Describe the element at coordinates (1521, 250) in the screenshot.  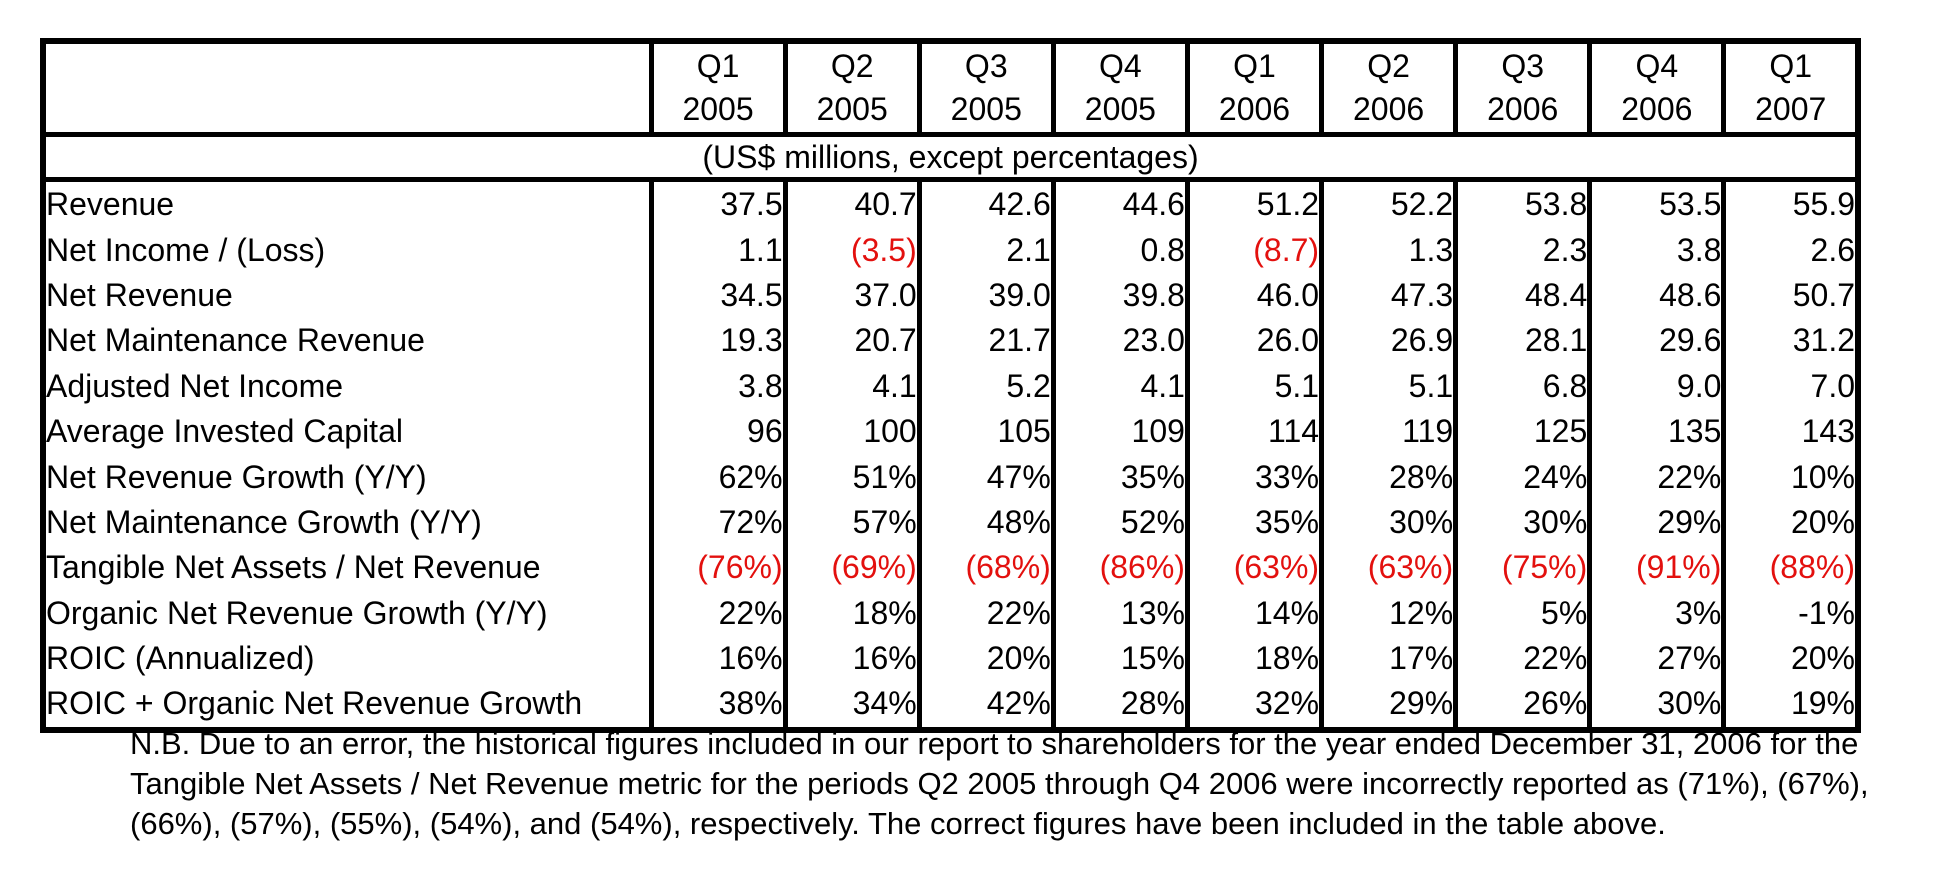
I see `value-cell: 2.3` at that location.